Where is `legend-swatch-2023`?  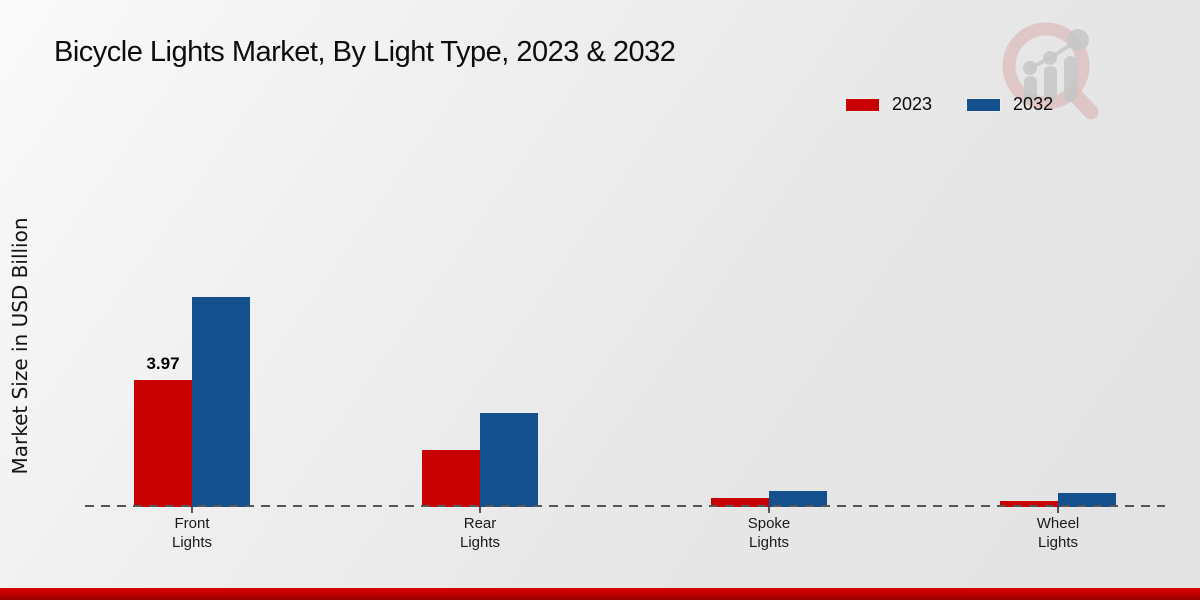 legend-swatch-2023 is located at coordinates (862, 104).